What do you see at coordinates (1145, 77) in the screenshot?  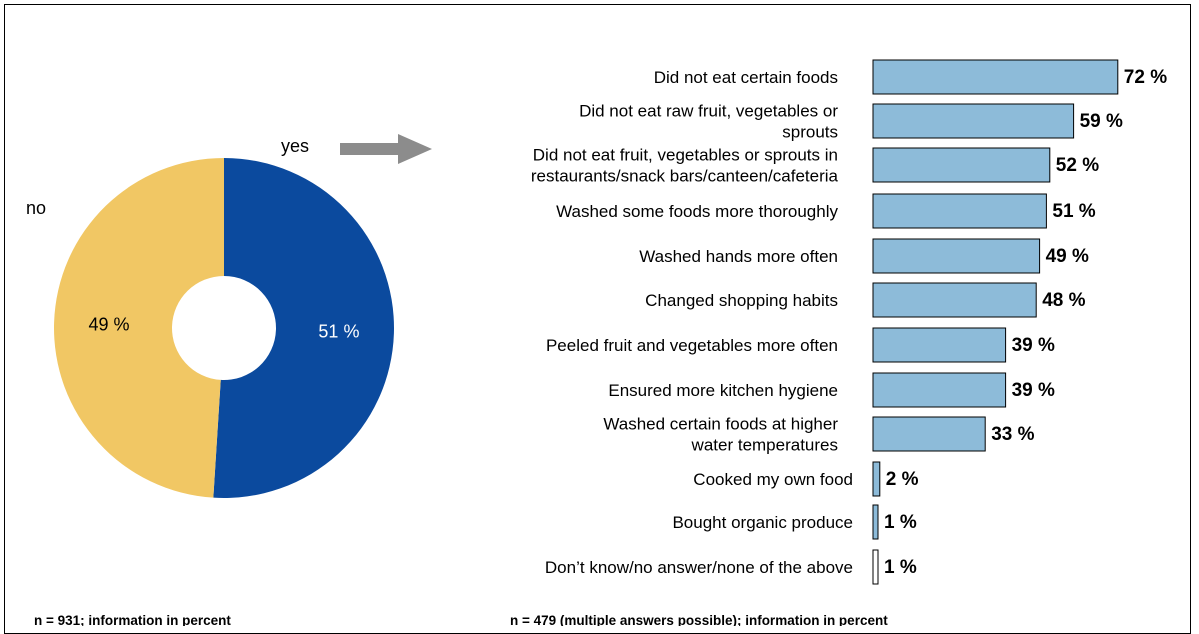 I see `bar-value-label: 72 %` at bounding box center [1145, 77].